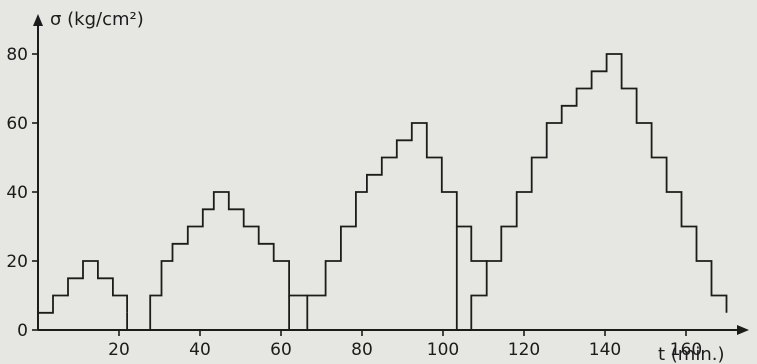  I want to click on x-axis-label: t (min.), so click(691, 354).